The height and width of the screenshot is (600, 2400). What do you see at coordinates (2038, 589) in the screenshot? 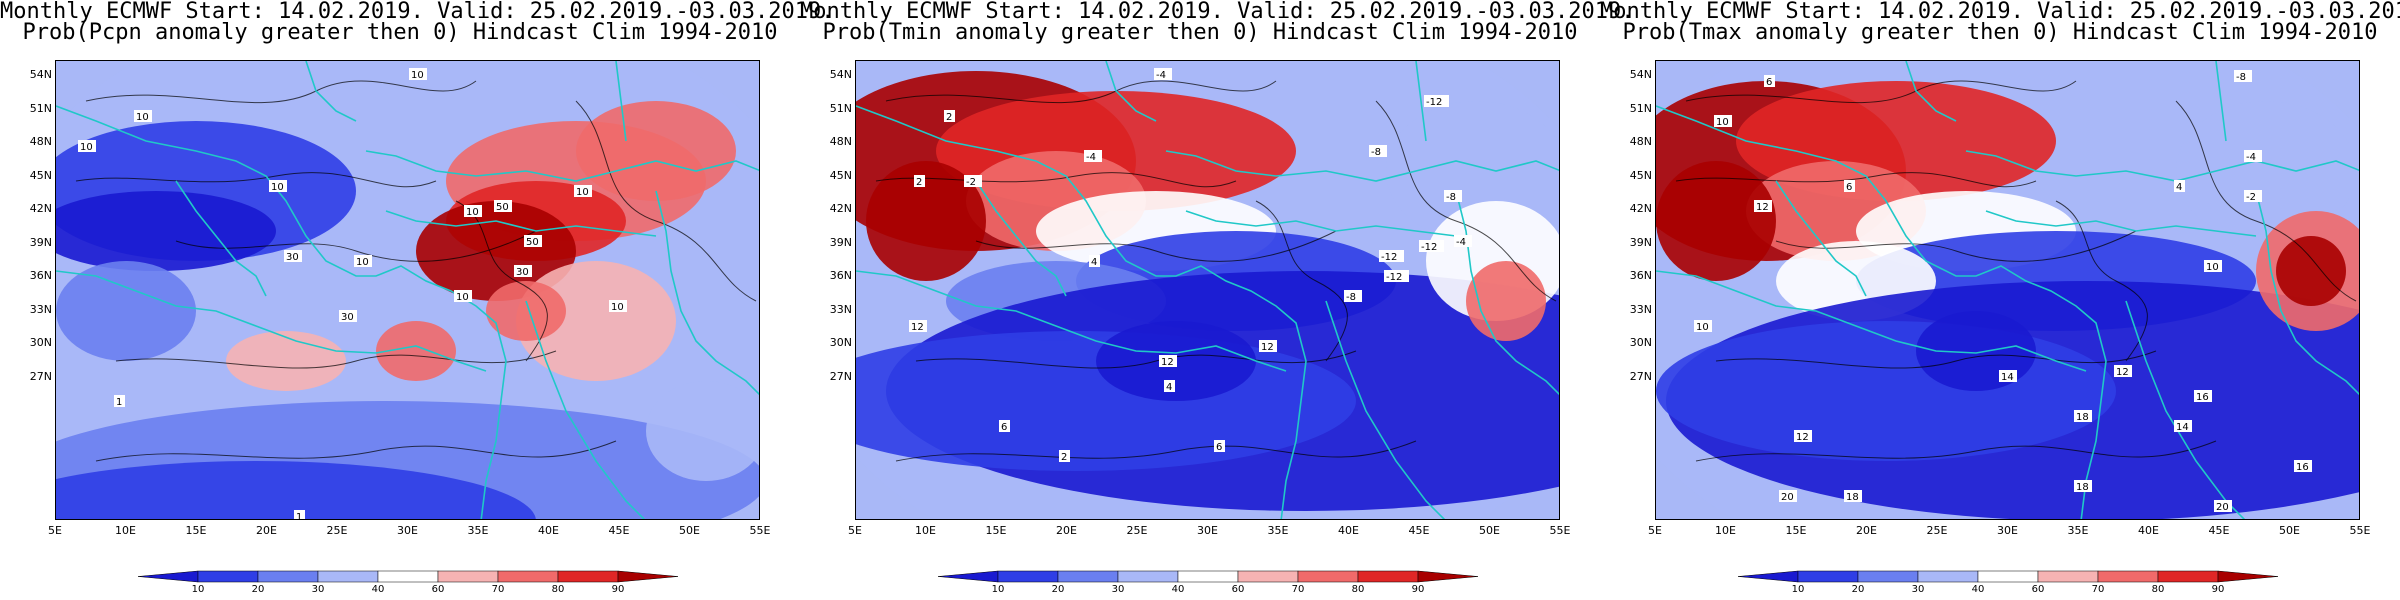
I see `colorbar-label: 60` at bounding box center [2038, 589].